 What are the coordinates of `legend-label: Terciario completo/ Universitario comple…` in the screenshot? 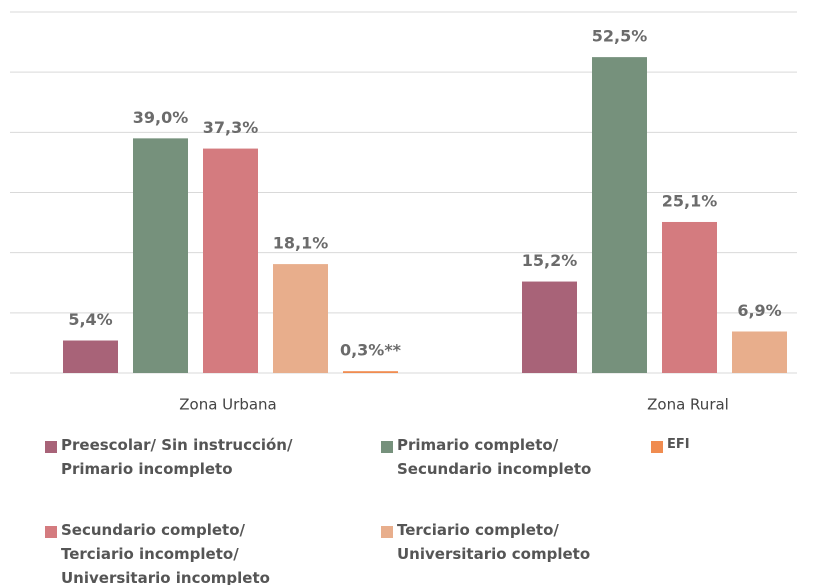 It's located at (494, 542).